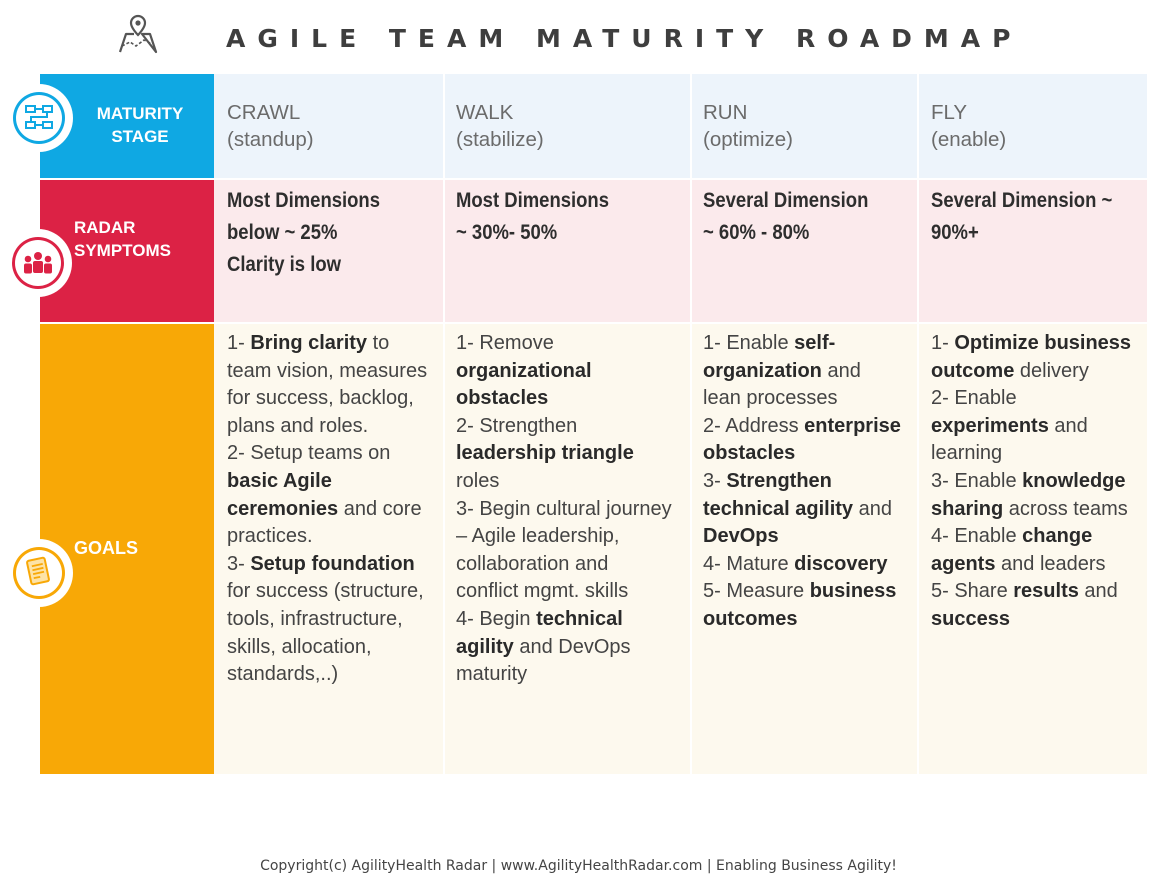 The image size is (1157, 888). I want to click on goal-line: plans and roles., so click(327, 427).